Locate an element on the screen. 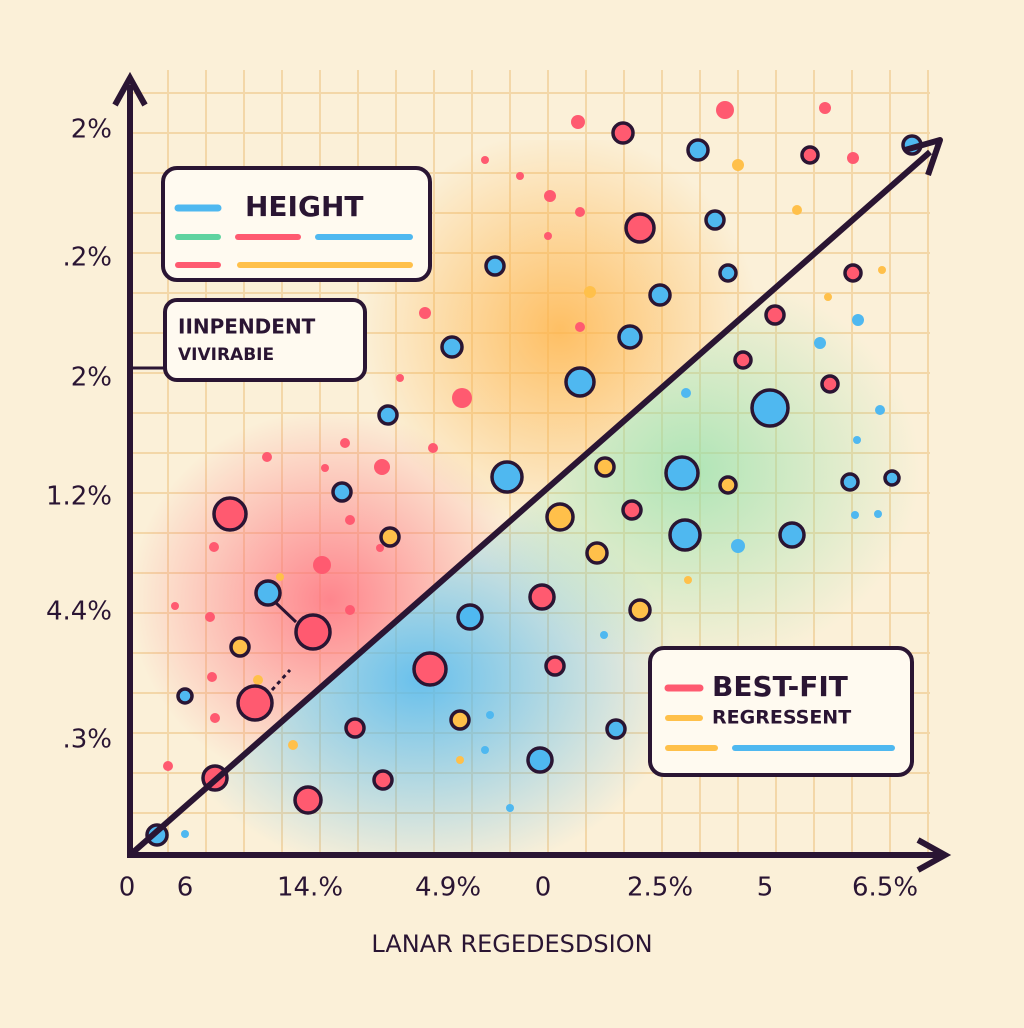 The width and height of the screenshot is (1024, 1028). y-tick-label: 4.4% is located at coordinates (79, 612).